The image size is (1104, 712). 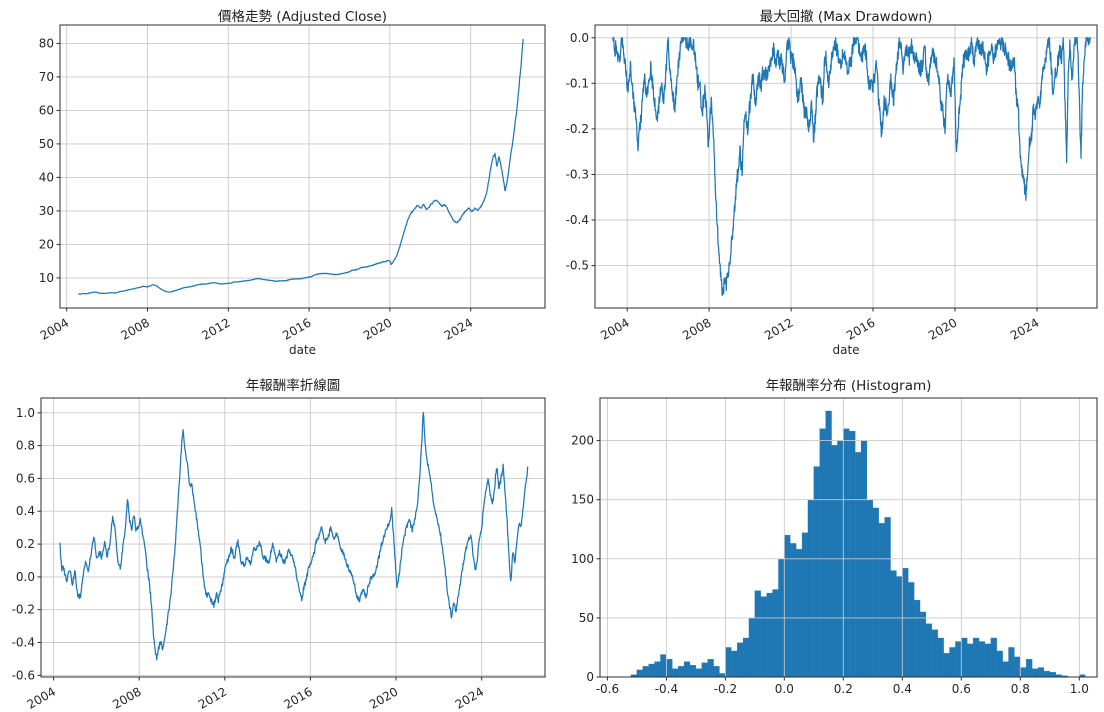 What do you see at coordinates (46, 77) in the screenshot?
I see `svg-text: 70` at bounding box center [46, 77].